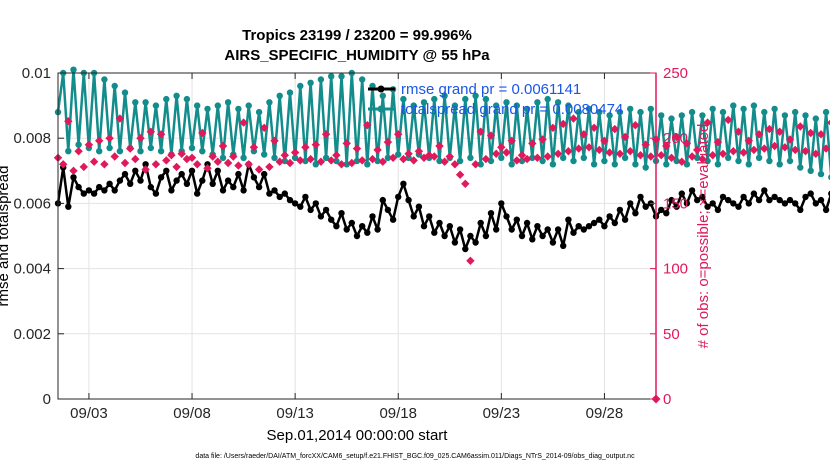  What do you see at coordinates (32, 334) in the screenshot?
I see `y-left-tick-label: 0.002` at bounding box center [32, 334].